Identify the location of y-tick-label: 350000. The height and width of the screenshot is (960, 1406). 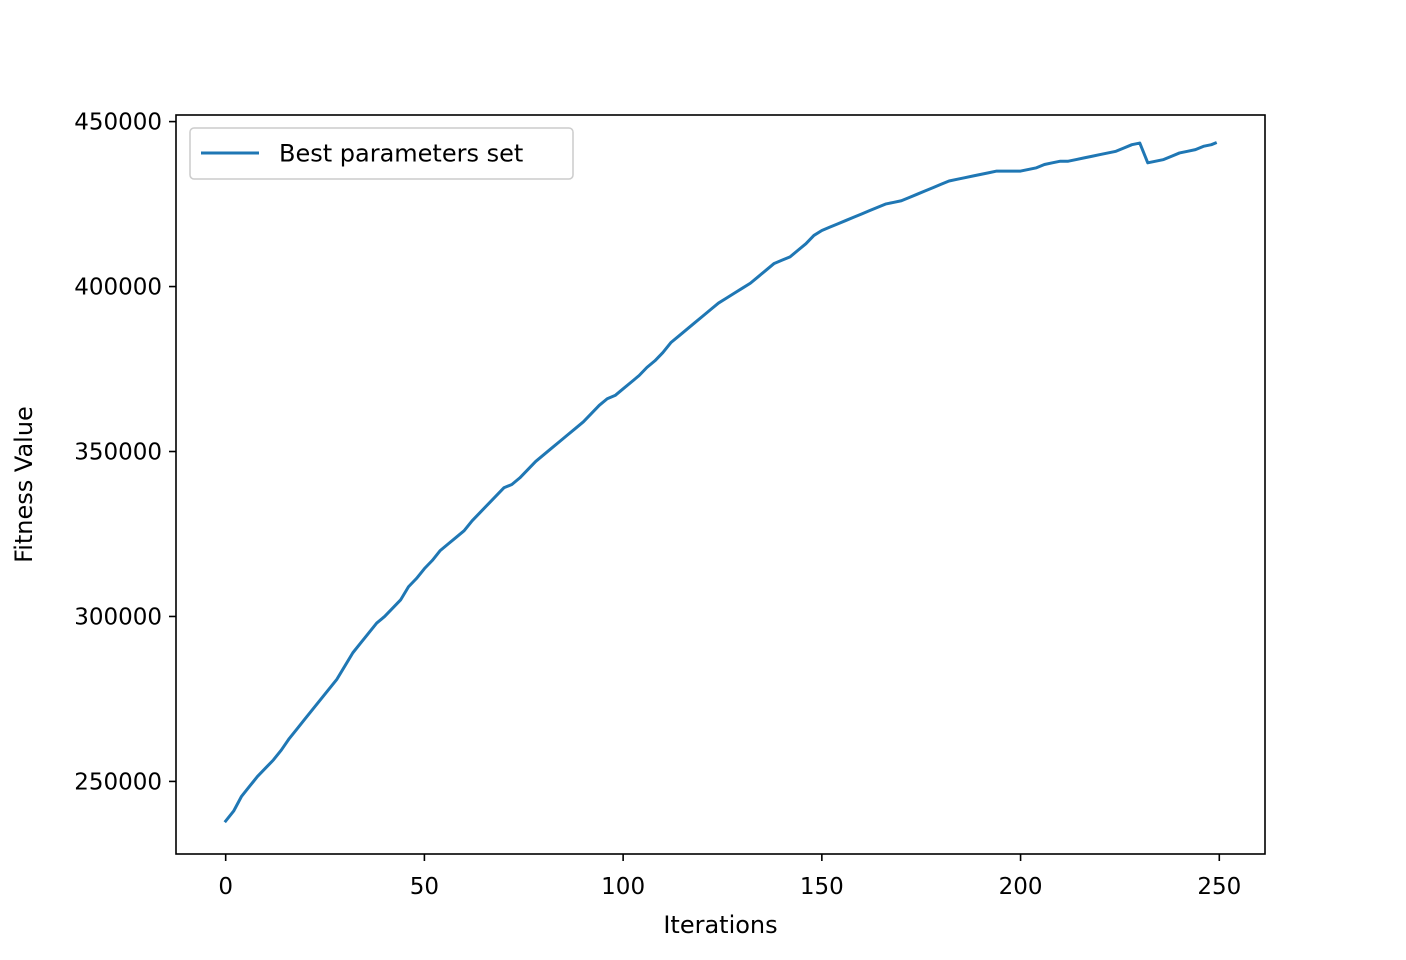
(118, 453).